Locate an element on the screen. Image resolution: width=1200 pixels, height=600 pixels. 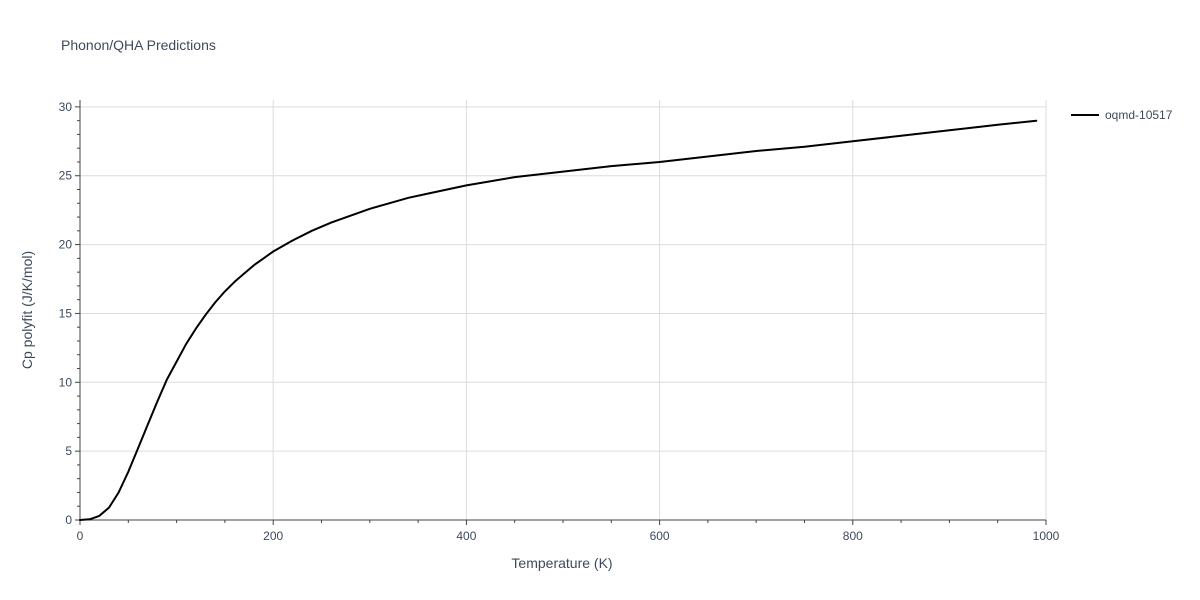
legend: oqmd-10517 is located at coordinates (1122, 115).